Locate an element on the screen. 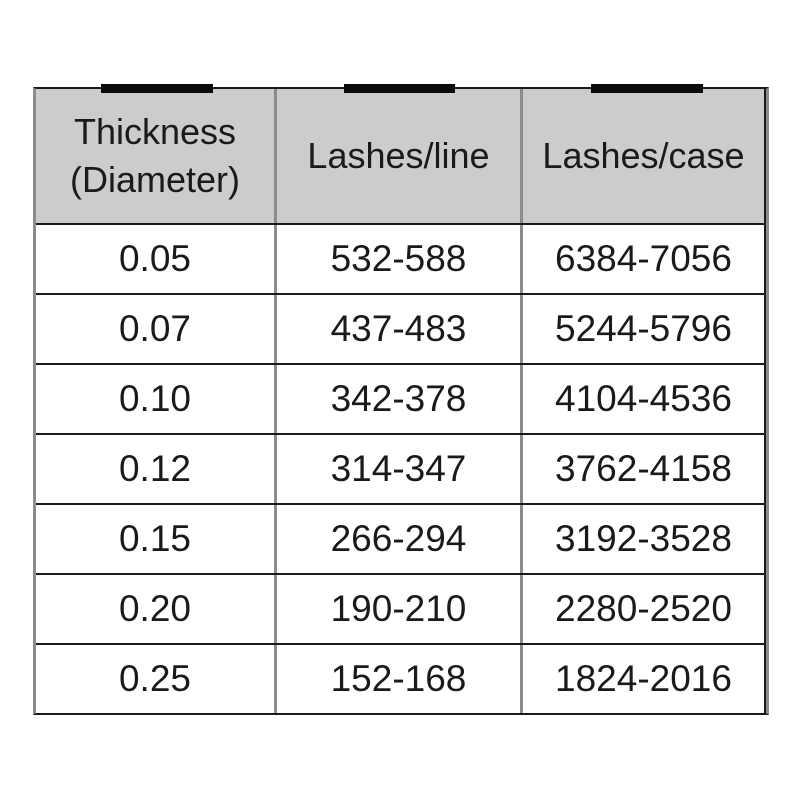  cell-lashes-case: 3192-3528 is located at coordinates (644, 539).